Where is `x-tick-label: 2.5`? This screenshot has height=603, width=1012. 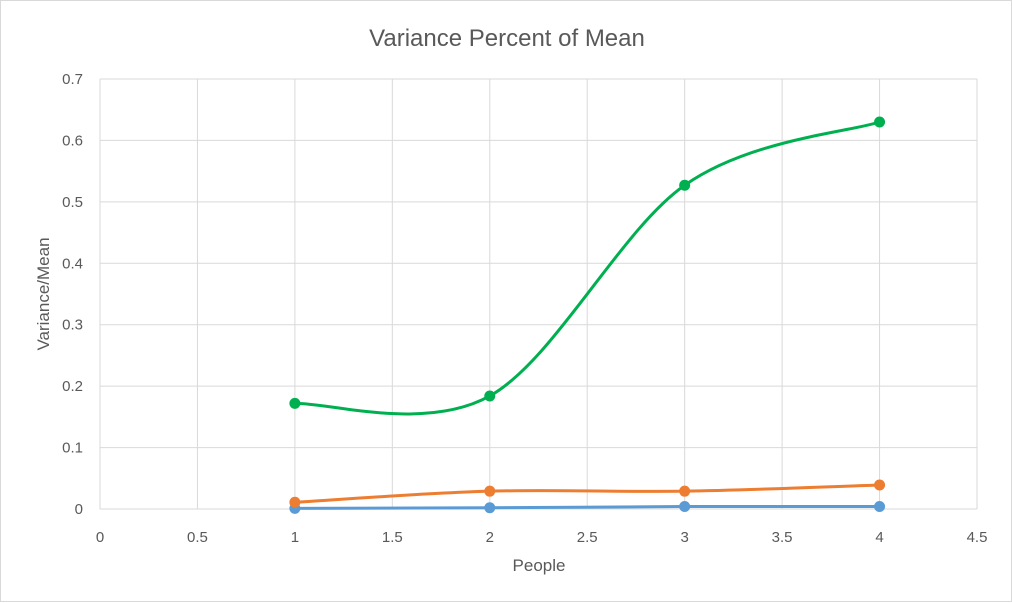
x-tick-label: 2.5 is located at coordinates (587, 537).